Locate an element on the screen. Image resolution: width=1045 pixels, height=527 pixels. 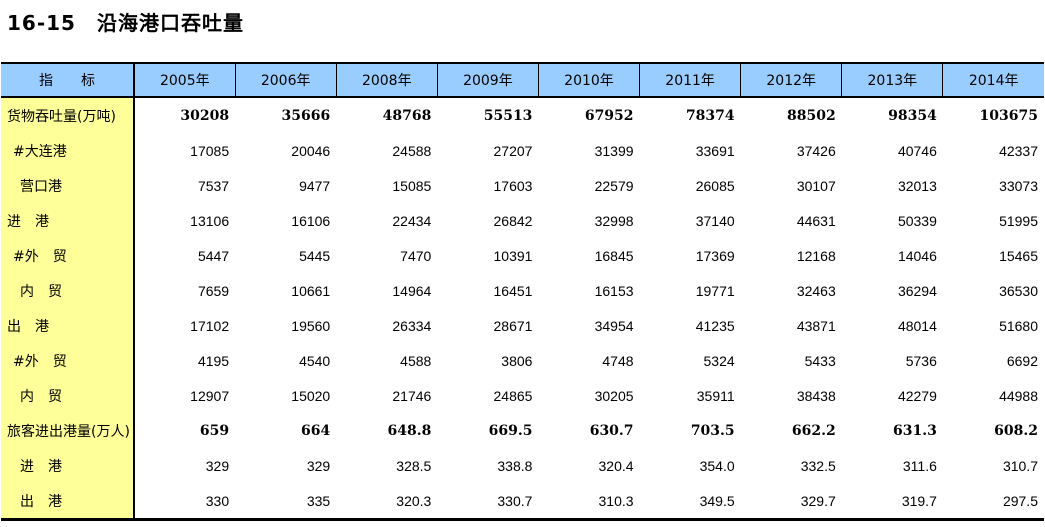
data-cell: 26842 is located at coordinates (513, 220).